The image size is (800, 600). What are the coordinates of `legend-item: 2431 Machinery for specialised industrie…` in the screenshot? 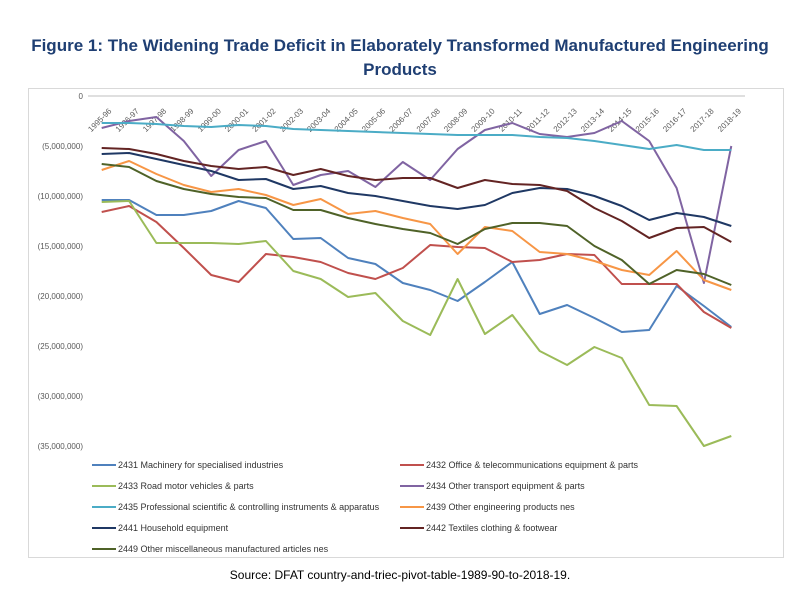 It's located at (187, 465).